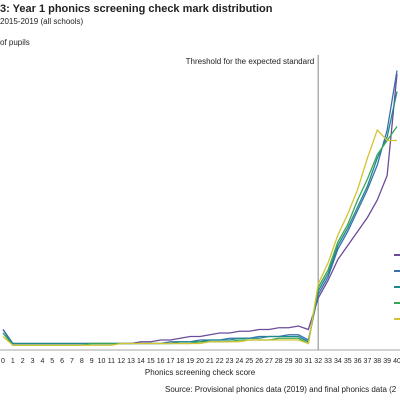  Describe the element at coordinates (269, 361) in the screenshot. I see `x-tick-label: 27` at that location.